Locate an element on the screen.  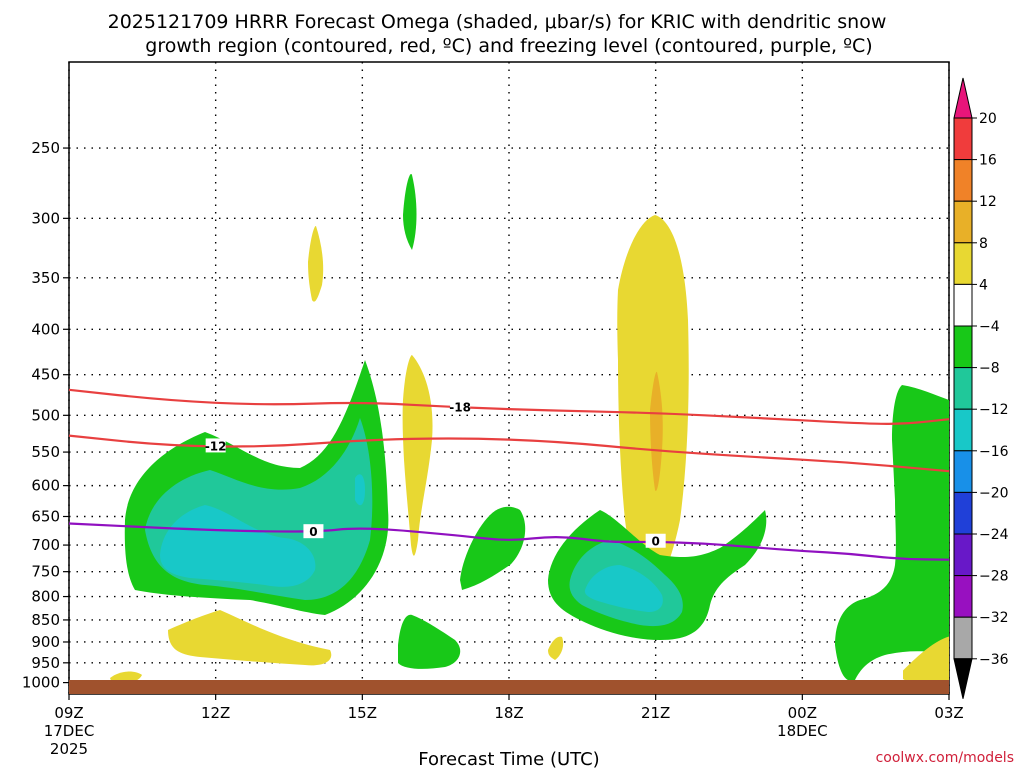
omega-region-minus4-18z is located at coordinates (493, 548).